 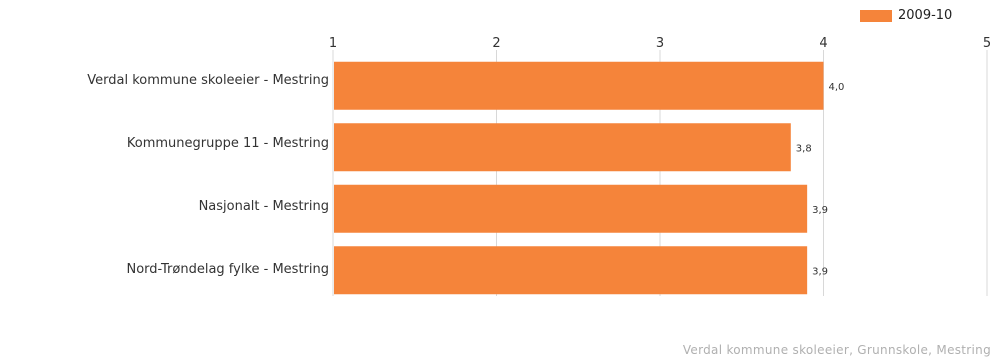 I want to click on legend: 2009-10, so click(x=906, y=15).